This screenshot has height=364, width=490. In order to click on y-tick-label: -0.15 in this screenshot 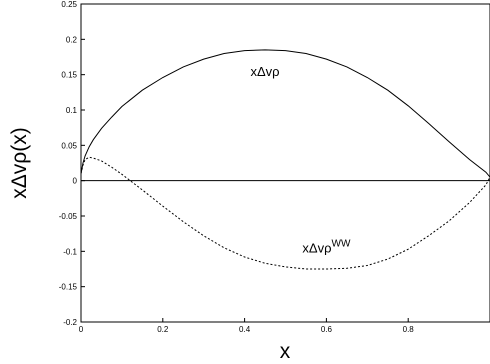, I will do `click(68, 287)`.